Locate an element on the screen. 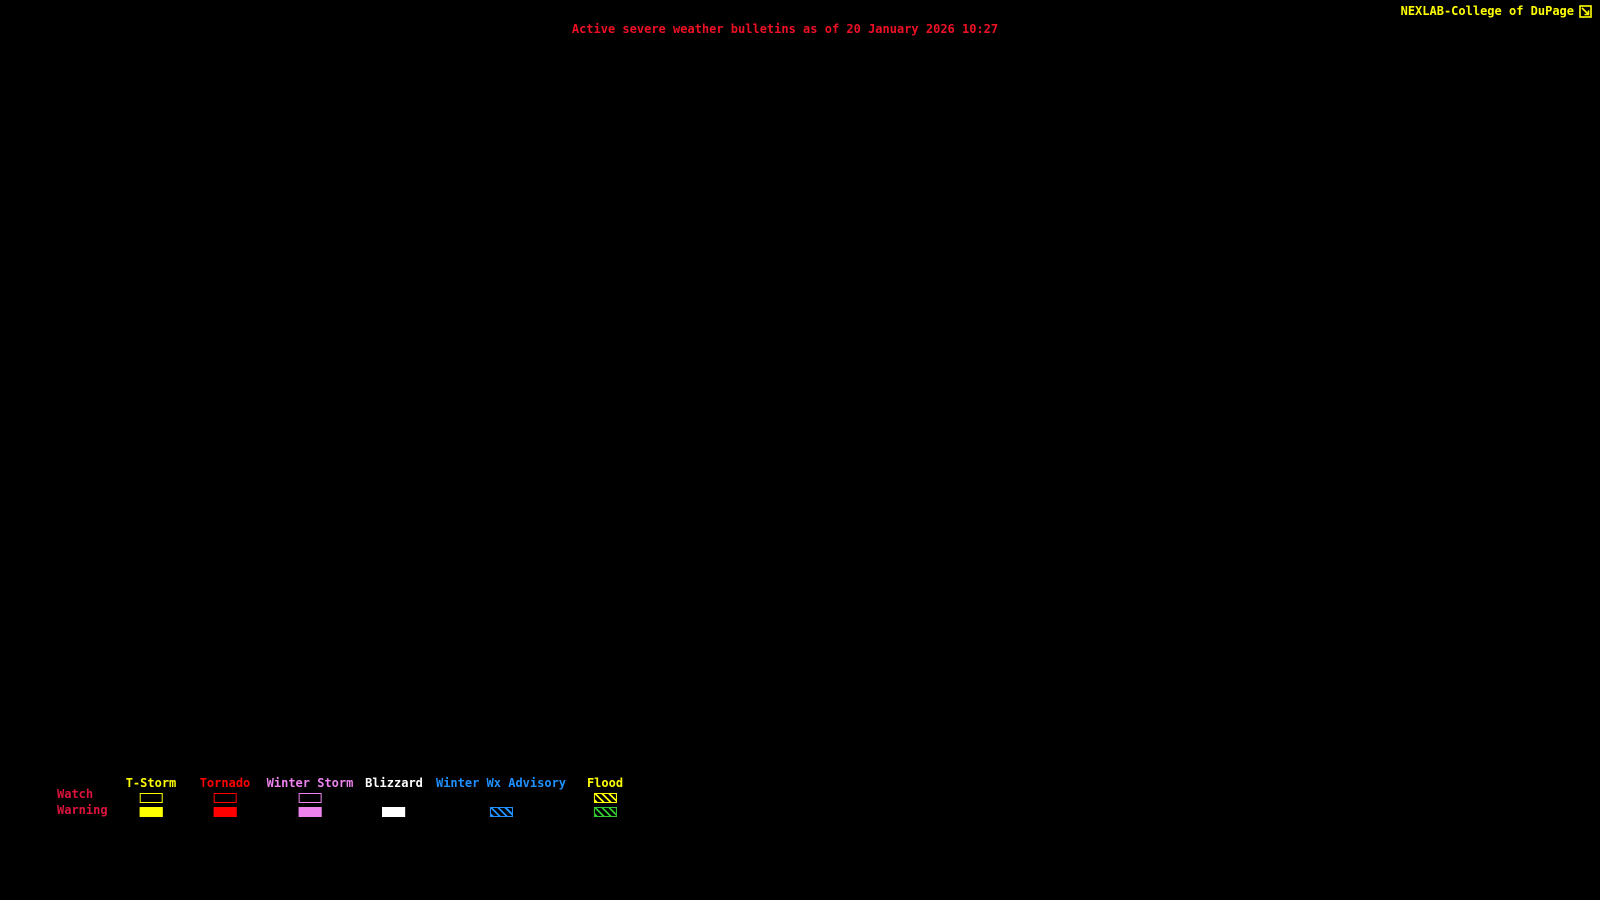 This screenshot has height=900, width=1600. site-credit: NEXLAB-College of DuPage is located at coordinates (1496, 11).